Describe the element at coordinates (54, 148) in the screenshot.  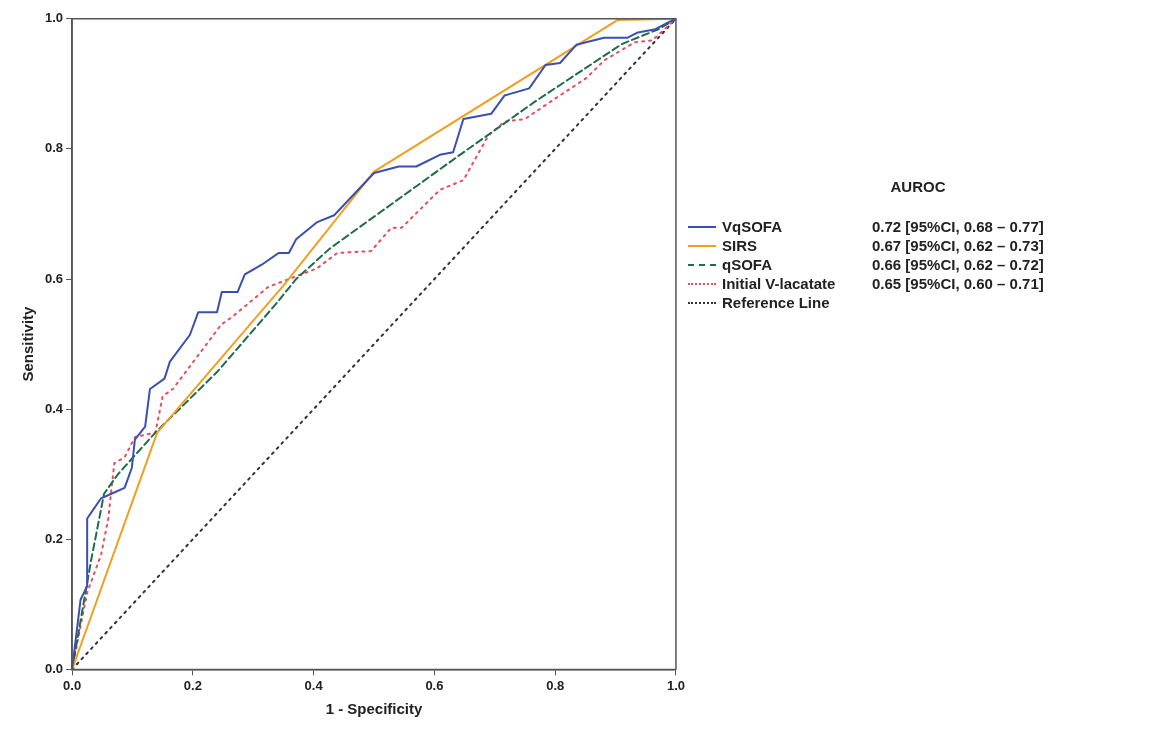
I see `y-tick-label: 0.8` at that location.